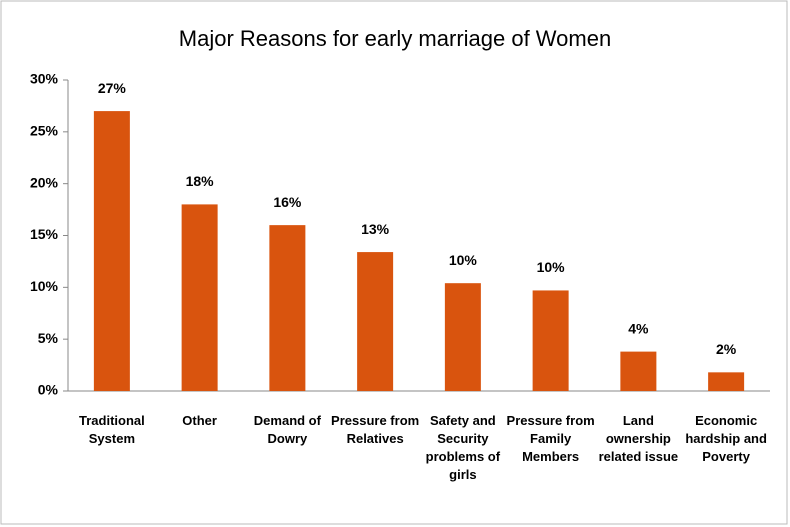  I want to click on x-tick-label: Demand of Dowry, so click(287, 429).